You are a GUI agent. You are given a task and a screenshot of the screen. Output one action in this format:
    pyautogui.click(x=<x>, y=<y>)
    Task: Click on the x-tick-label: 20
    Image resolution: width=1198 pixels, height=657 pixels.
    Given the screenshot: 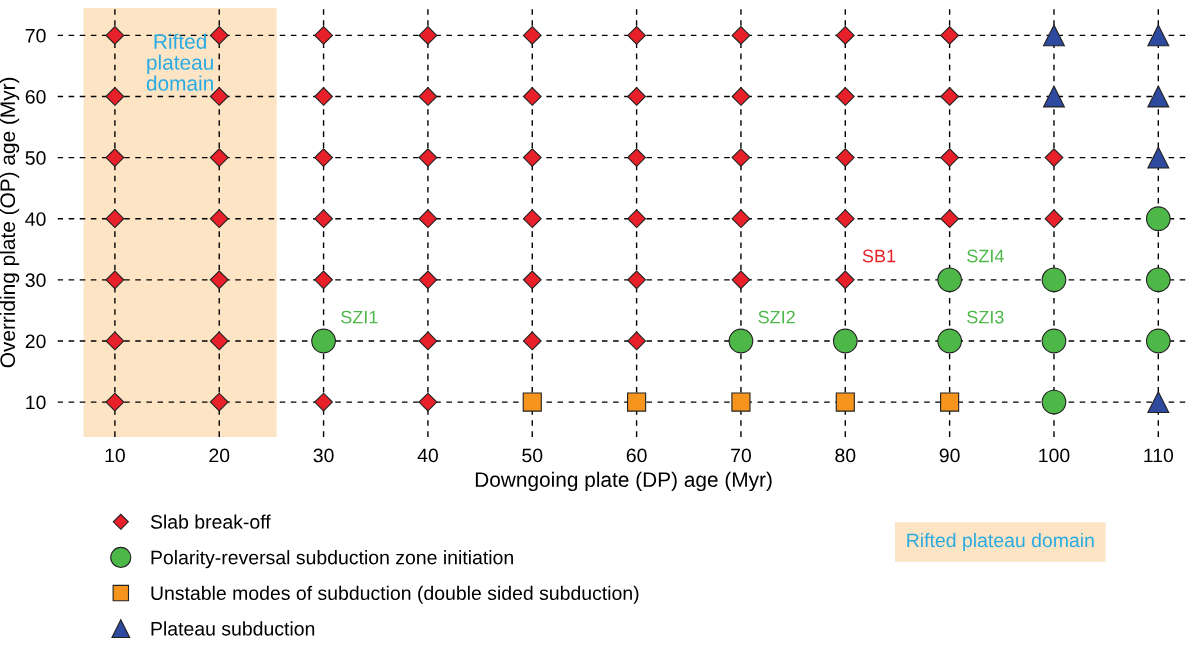 What is the action you would take?
    pyautogui.click(x=219, y=455)
    